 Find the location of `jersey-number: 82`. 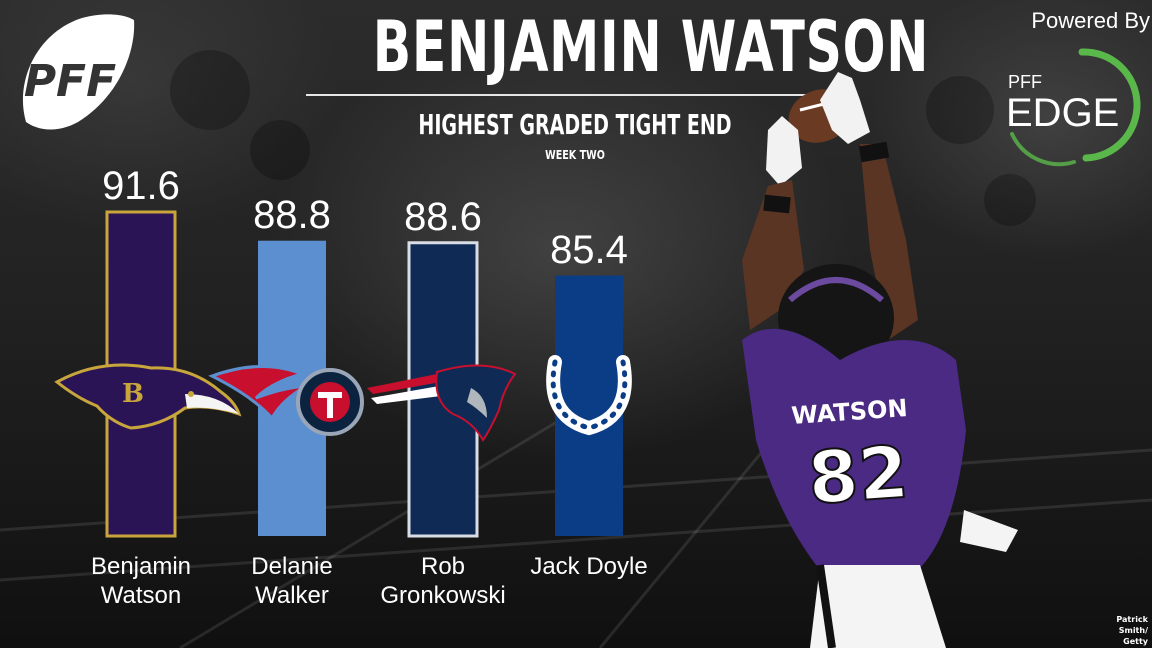

jersey-number: 82 is located at coordinates (858, 475).